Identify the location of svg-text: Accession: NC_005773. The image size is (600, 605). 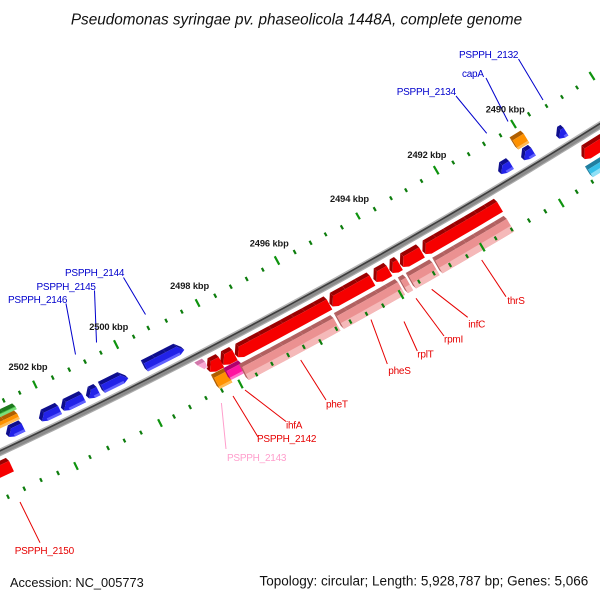
(77, 582).